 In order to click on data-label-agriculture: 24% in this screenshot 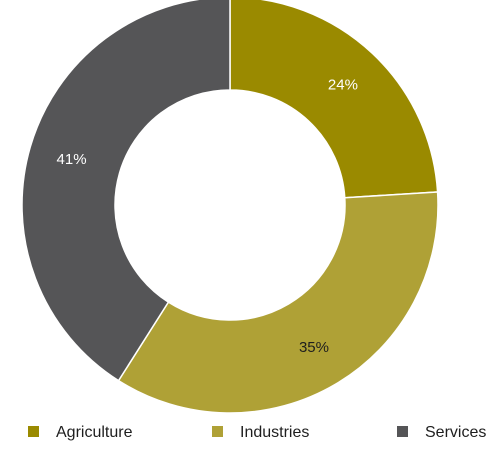, I will do `click(343, 85)`.